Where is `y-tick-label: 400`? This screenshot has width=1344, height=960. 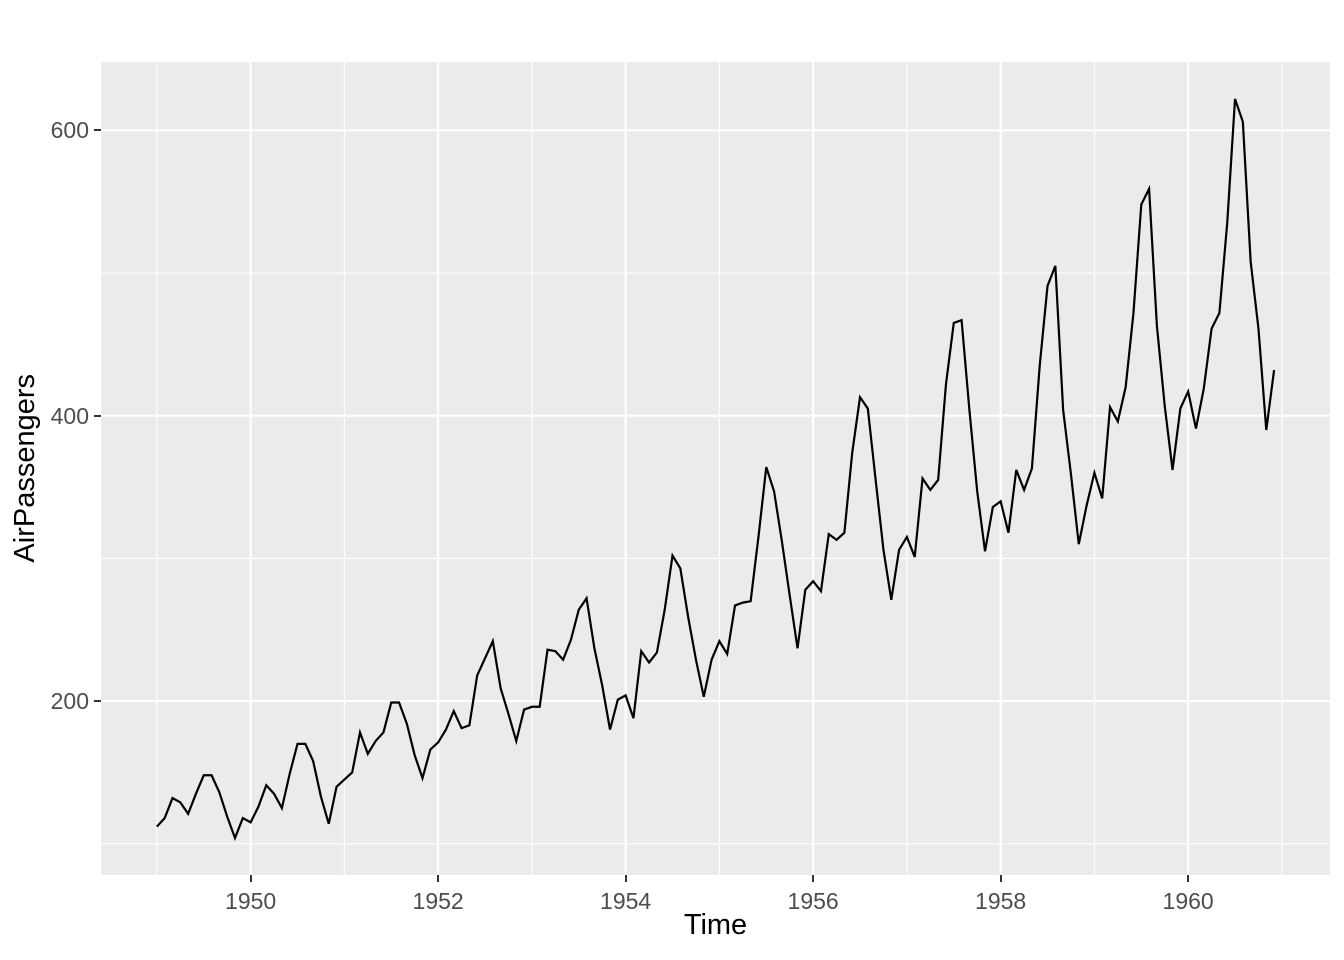 y-tick-label: 400 is located at coordinates (69, 415).